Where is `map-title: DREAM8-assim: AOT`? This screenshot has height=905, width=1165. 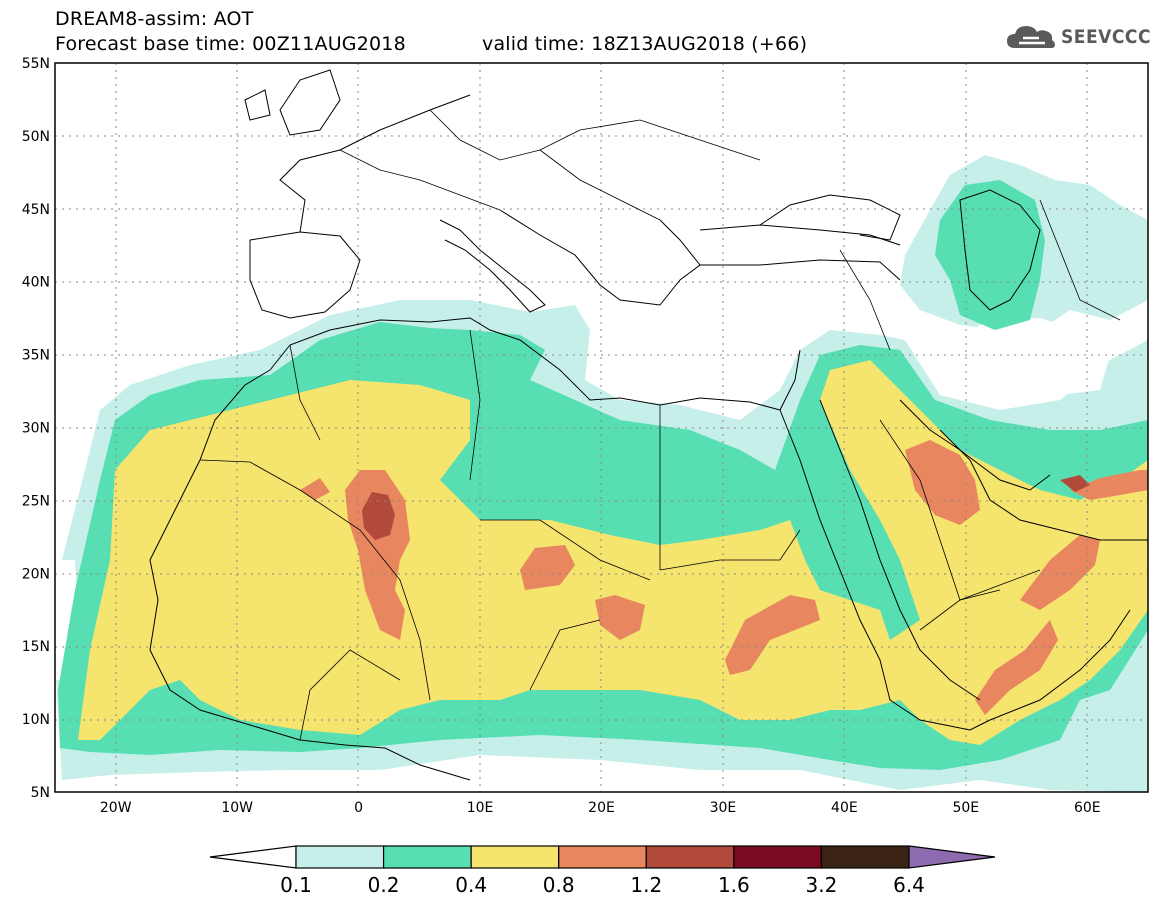
map-title: DREAM8-assim: AOT is located at coordinates (154, 19).